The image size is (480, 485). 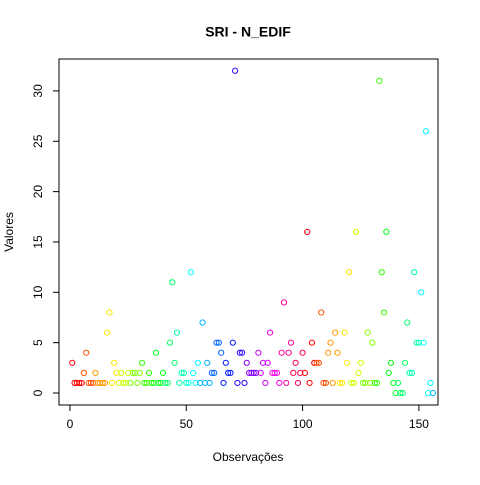 I want to click on y-axis-label: Valores, so click(x=9, y=232).